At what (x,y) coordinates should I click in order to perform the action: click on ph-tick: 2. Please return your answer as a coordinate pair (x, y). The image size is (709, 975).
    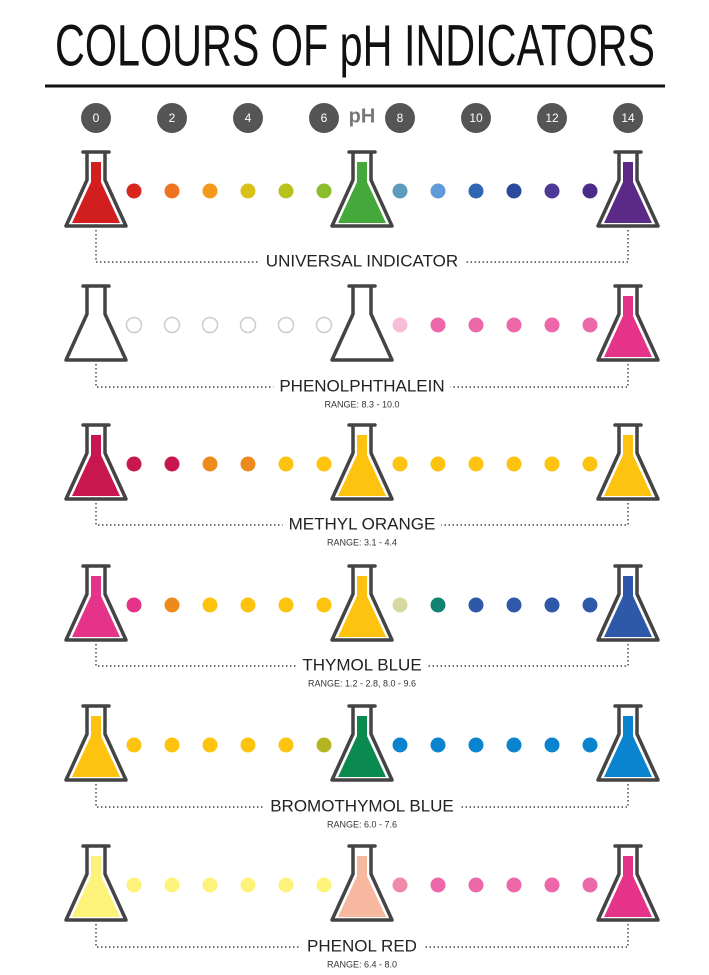
    Looking at the image, I should click on (172, 118).